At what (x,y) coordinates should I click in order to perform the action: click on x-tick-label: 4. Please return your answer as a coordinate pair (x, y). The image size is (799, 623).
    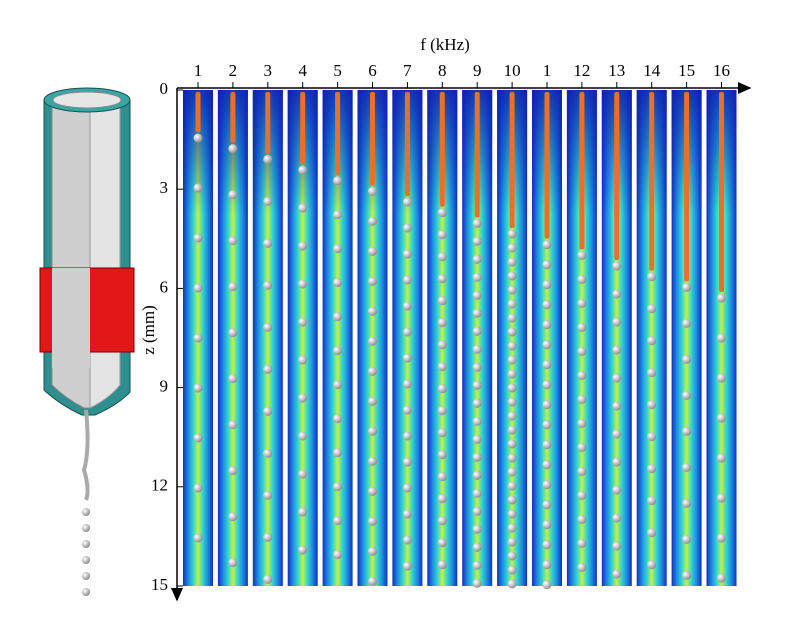
    Looking at the image, I should click on (302, 70).